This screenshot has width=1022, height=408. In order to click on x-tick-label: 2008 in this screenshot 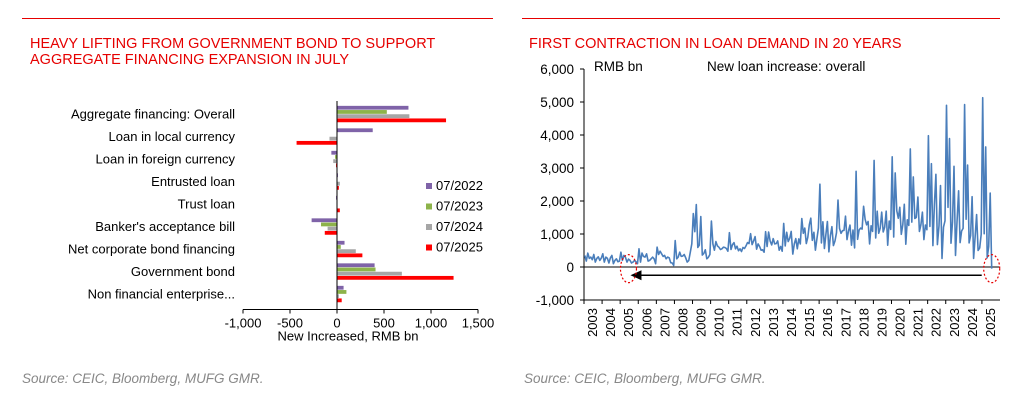, I will do `click(682, 322)`.